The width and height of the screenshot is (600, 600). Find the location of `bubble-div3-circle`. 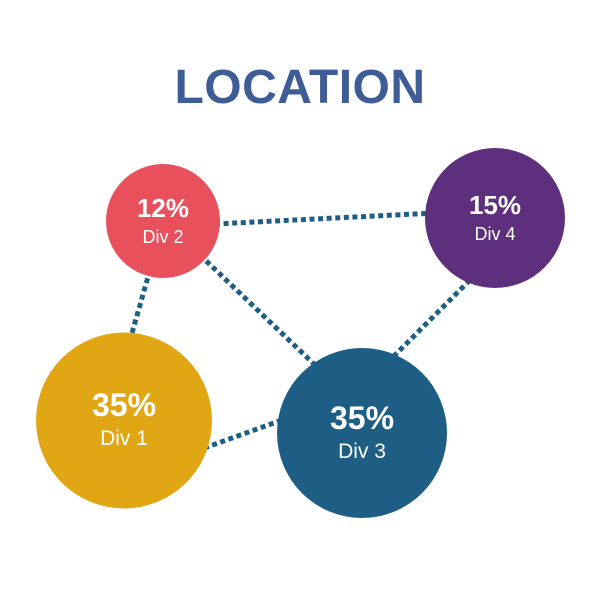

bubble-div3-circle is located at coordinates (362, 433).